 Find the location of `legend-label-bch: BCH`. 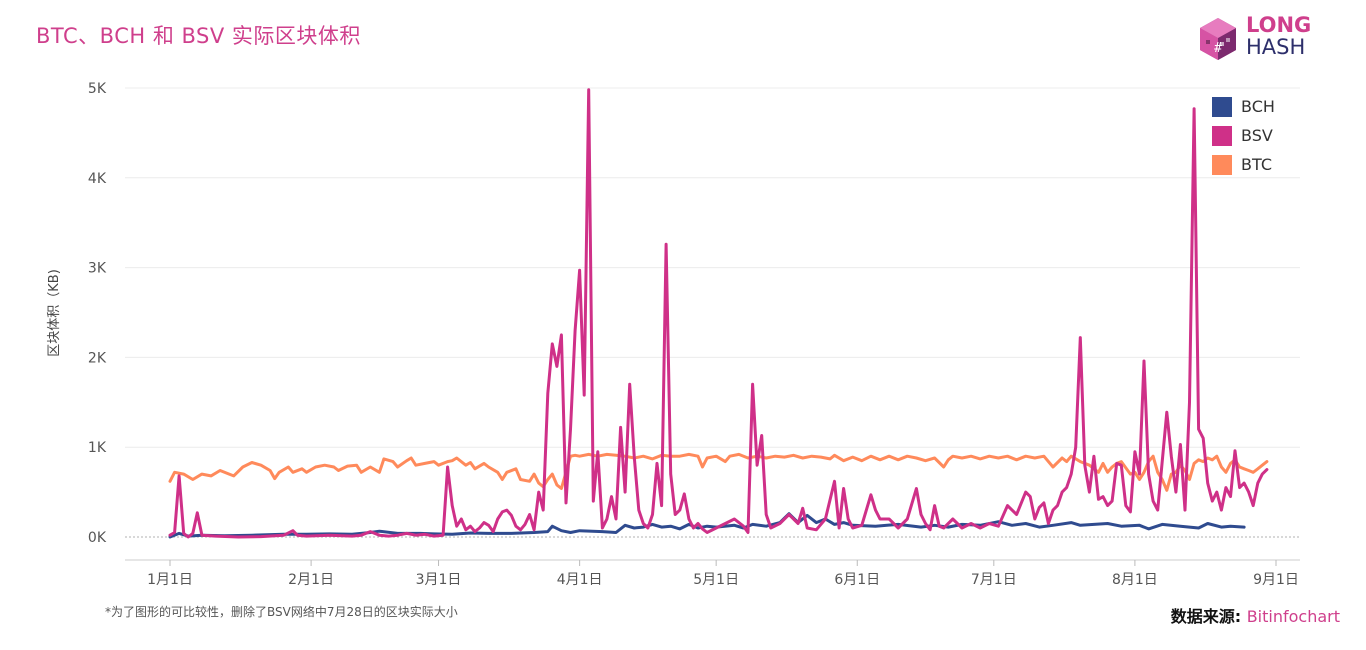

legend-label-bch: BCH is located at coordinates (1258, 106).